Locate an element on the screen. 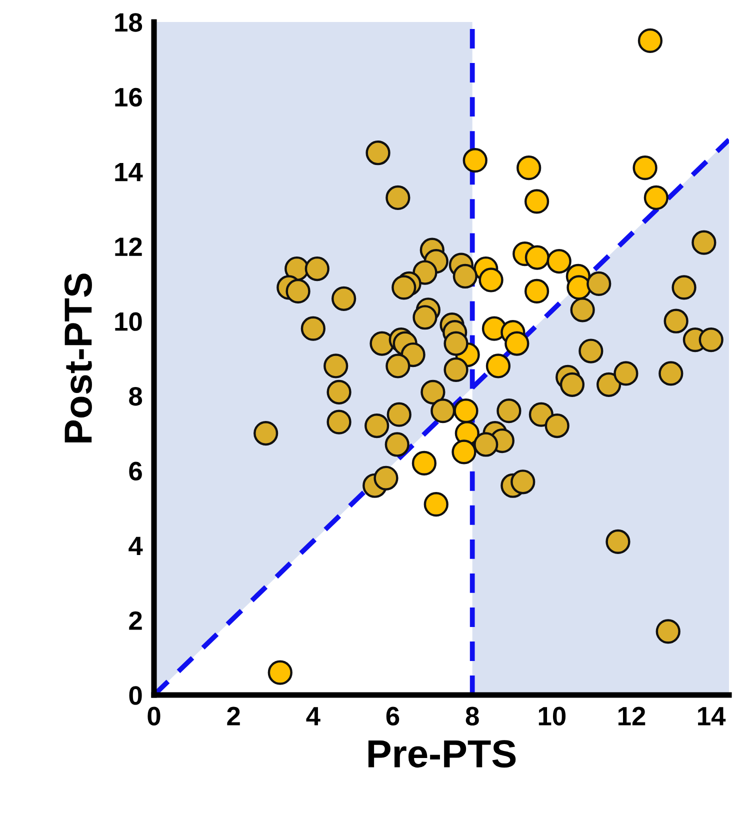 Image resolution: width=746 pixels, height=817 pixels. y-tick-label: 12 is located at coordinates (128, 246).